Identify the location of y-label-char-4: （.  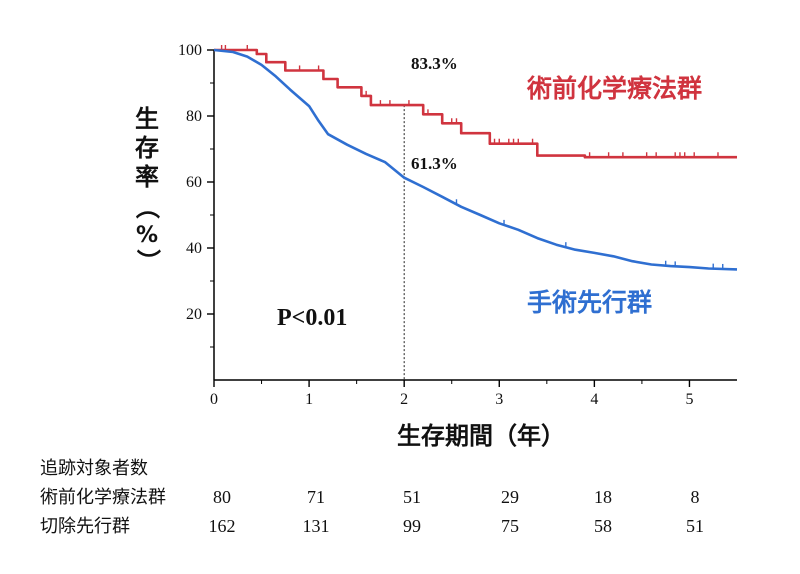
(147, 207).